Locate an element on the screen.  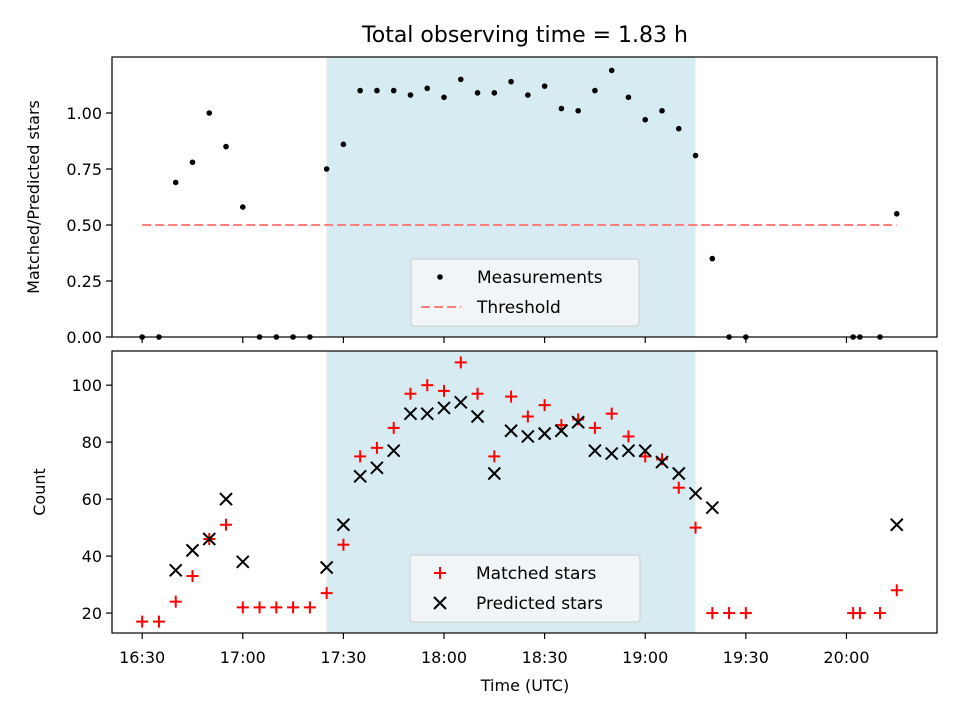
bot-y-tick-label: 100 is located at coordinates (86, 385).